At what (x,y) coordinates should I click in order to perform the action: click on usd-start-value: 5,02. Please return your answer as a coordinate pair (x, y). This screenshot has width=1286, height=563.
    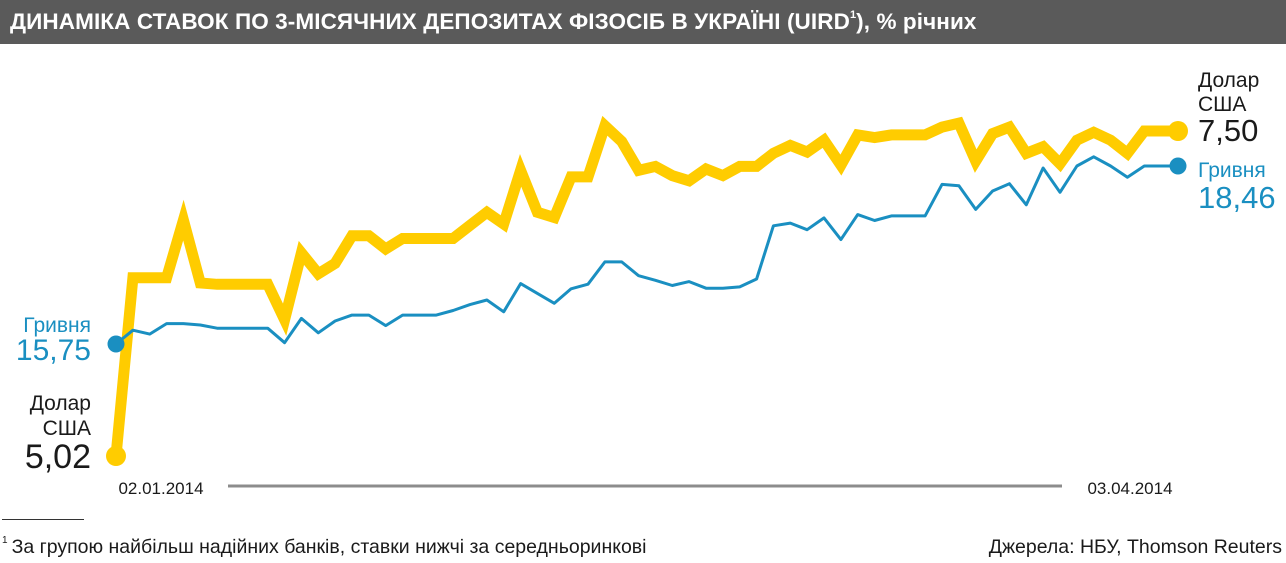
    Looking at the image, I should click on (58, 457).